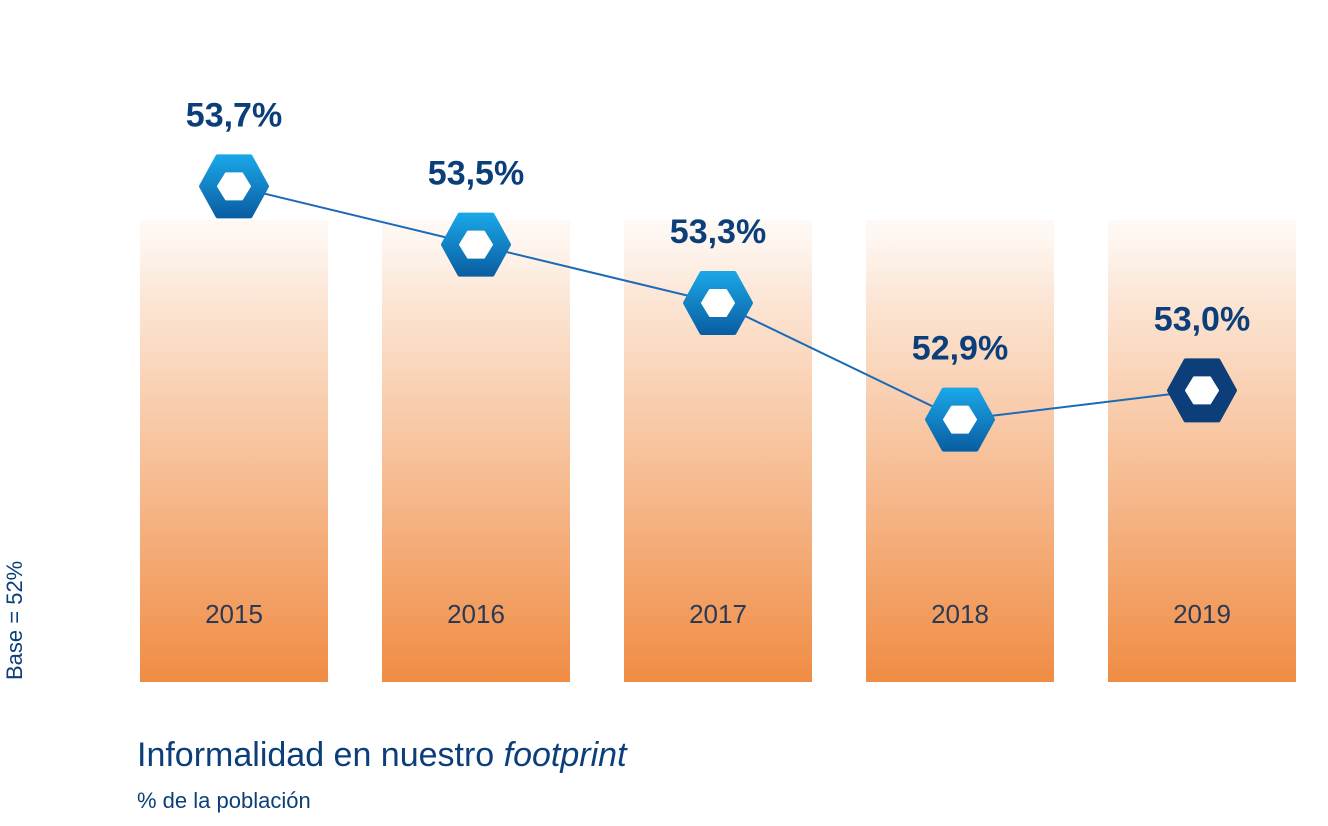 This screenshot has height=826, width=1328. What do you see at coordinates (960, 349) in the screenshot?
I see `data-label: 52,9%` at bounding box center [960, 349].